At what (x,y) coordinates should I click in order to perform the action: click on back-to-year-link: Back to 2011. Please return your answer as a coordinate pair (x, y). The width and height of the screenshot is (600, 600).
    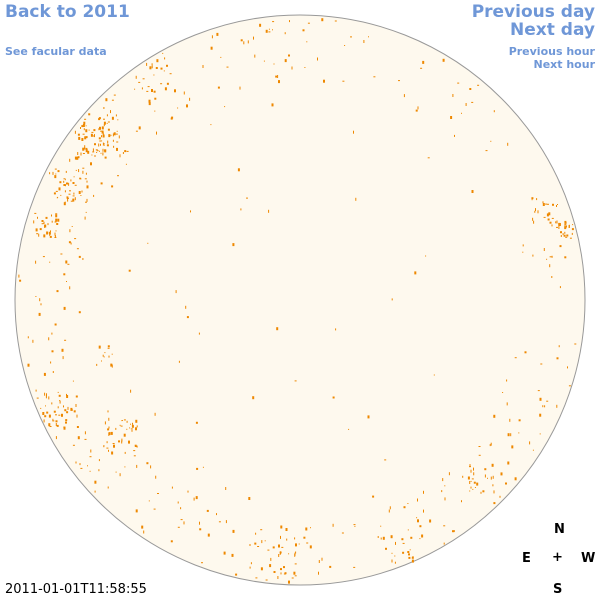
    Looking at the image, I should click on (67, 12).